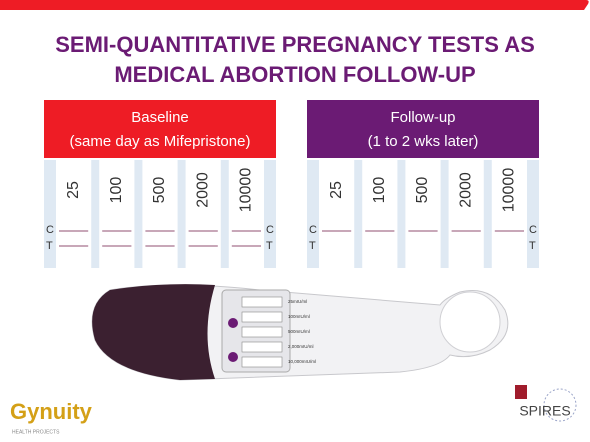  What do you see at coordinates (160, 141) in the screenshot?
I see `panel-subheading: (same day as Mifepristone)` at bounding box center [160, 141].